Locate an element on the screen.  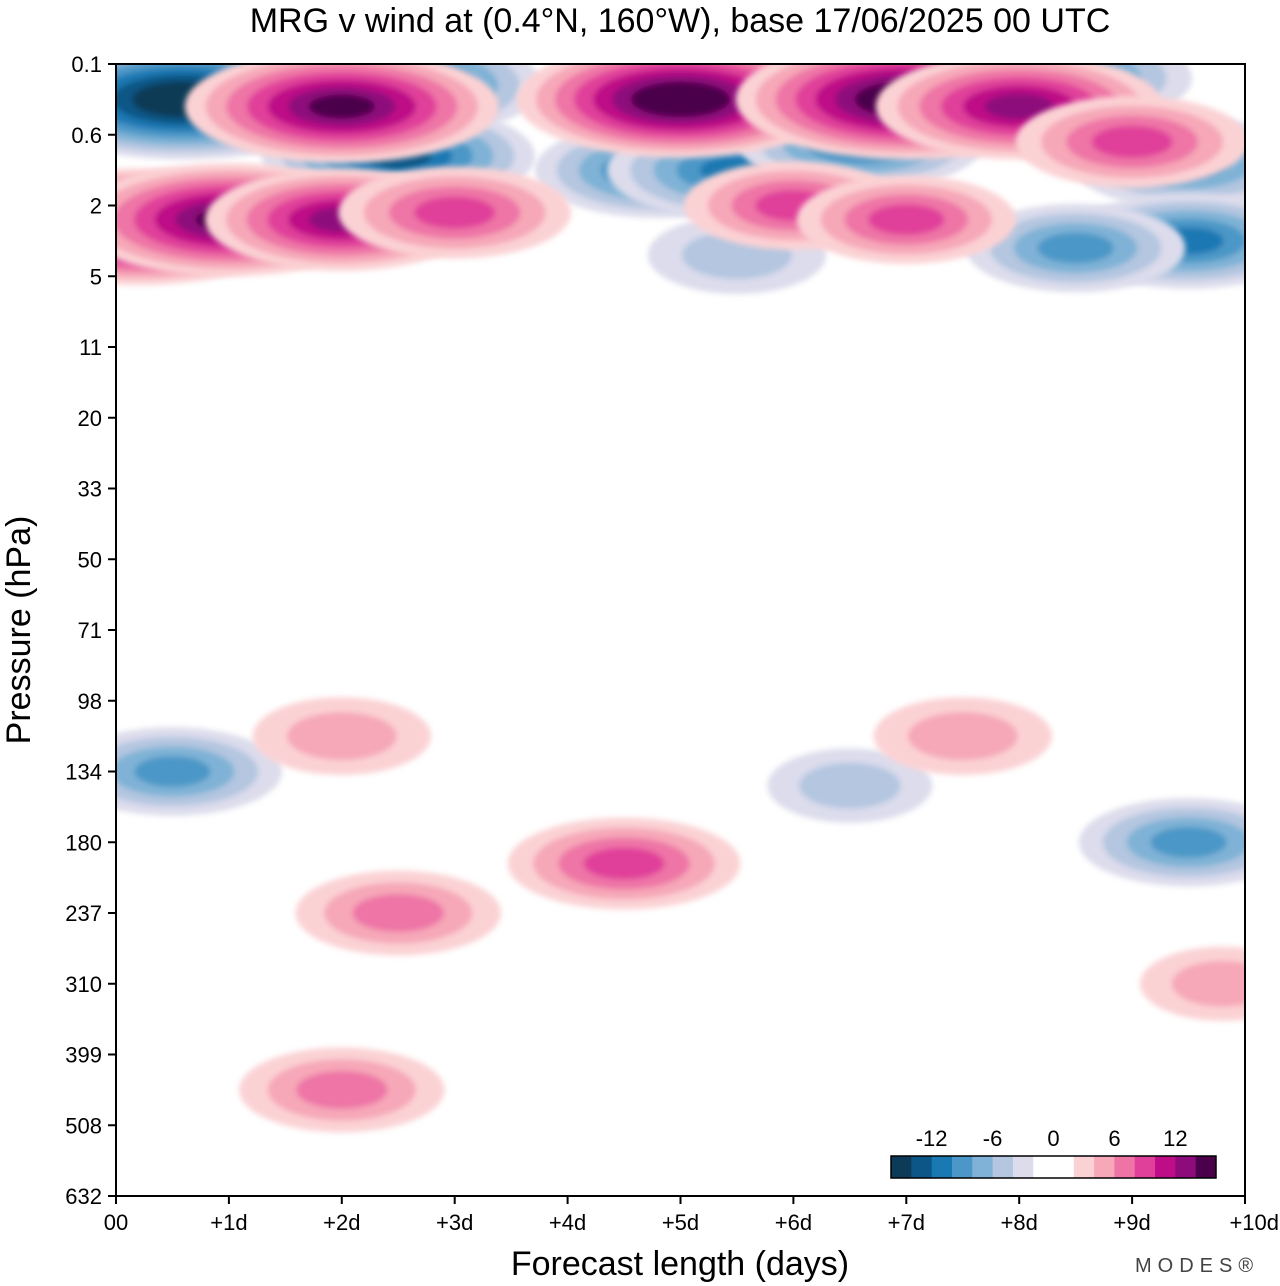
y-tick-label: 399 is located at coordinates (83, 1055).